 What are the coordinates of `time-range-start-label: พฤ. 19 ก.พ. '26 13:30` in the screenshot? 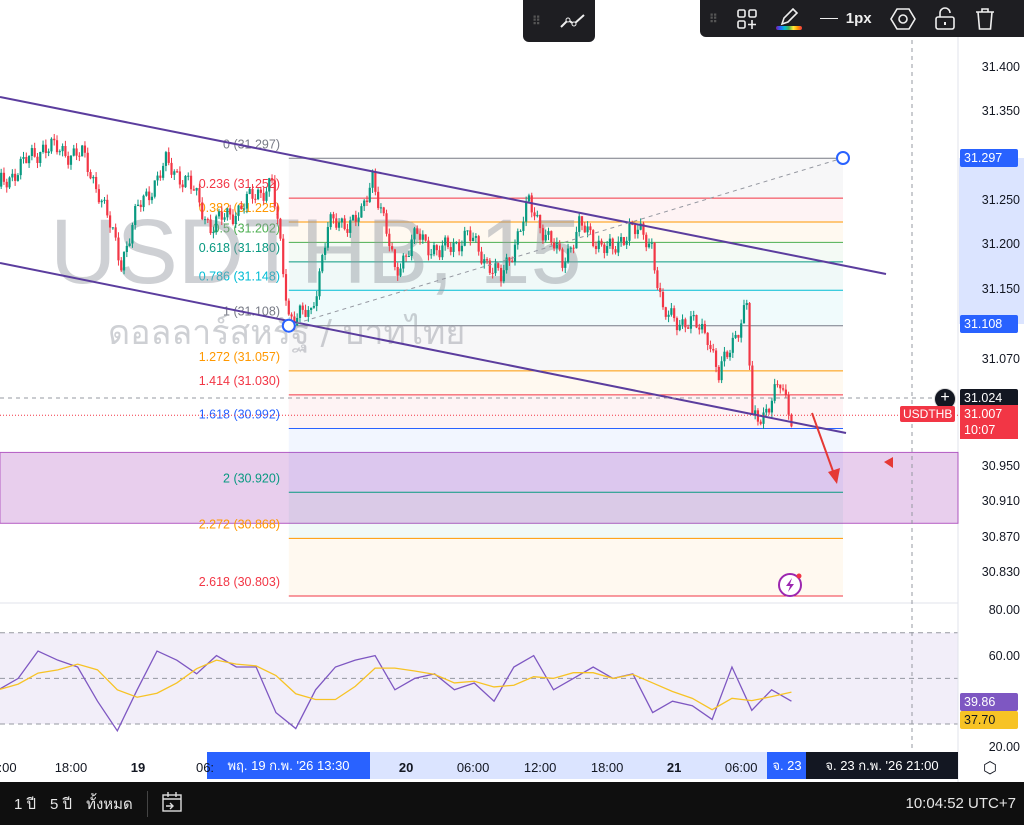 It's located at (288, 765).